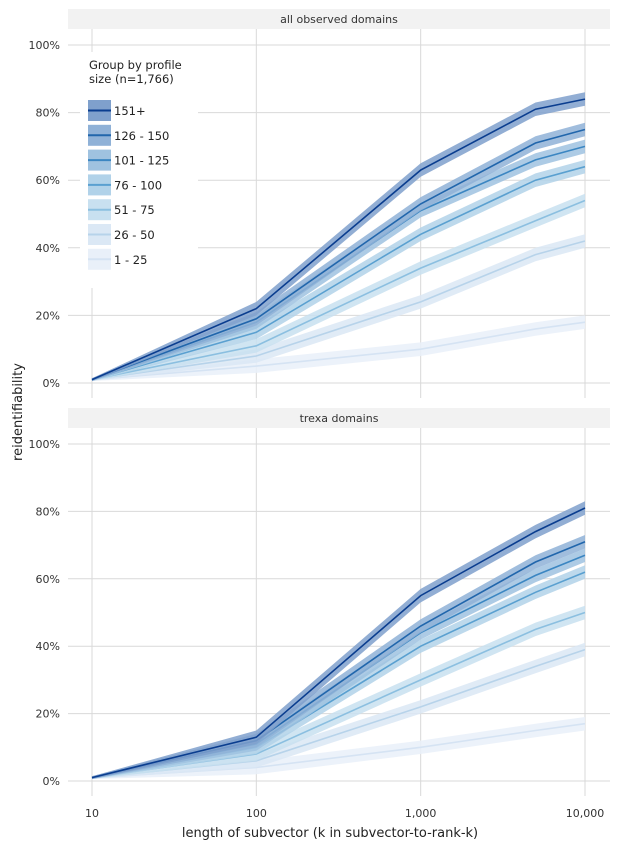  Describe the element at coordinates (134, 210) in the screenshot. I see `legend-label: 51 - 75` at that location.